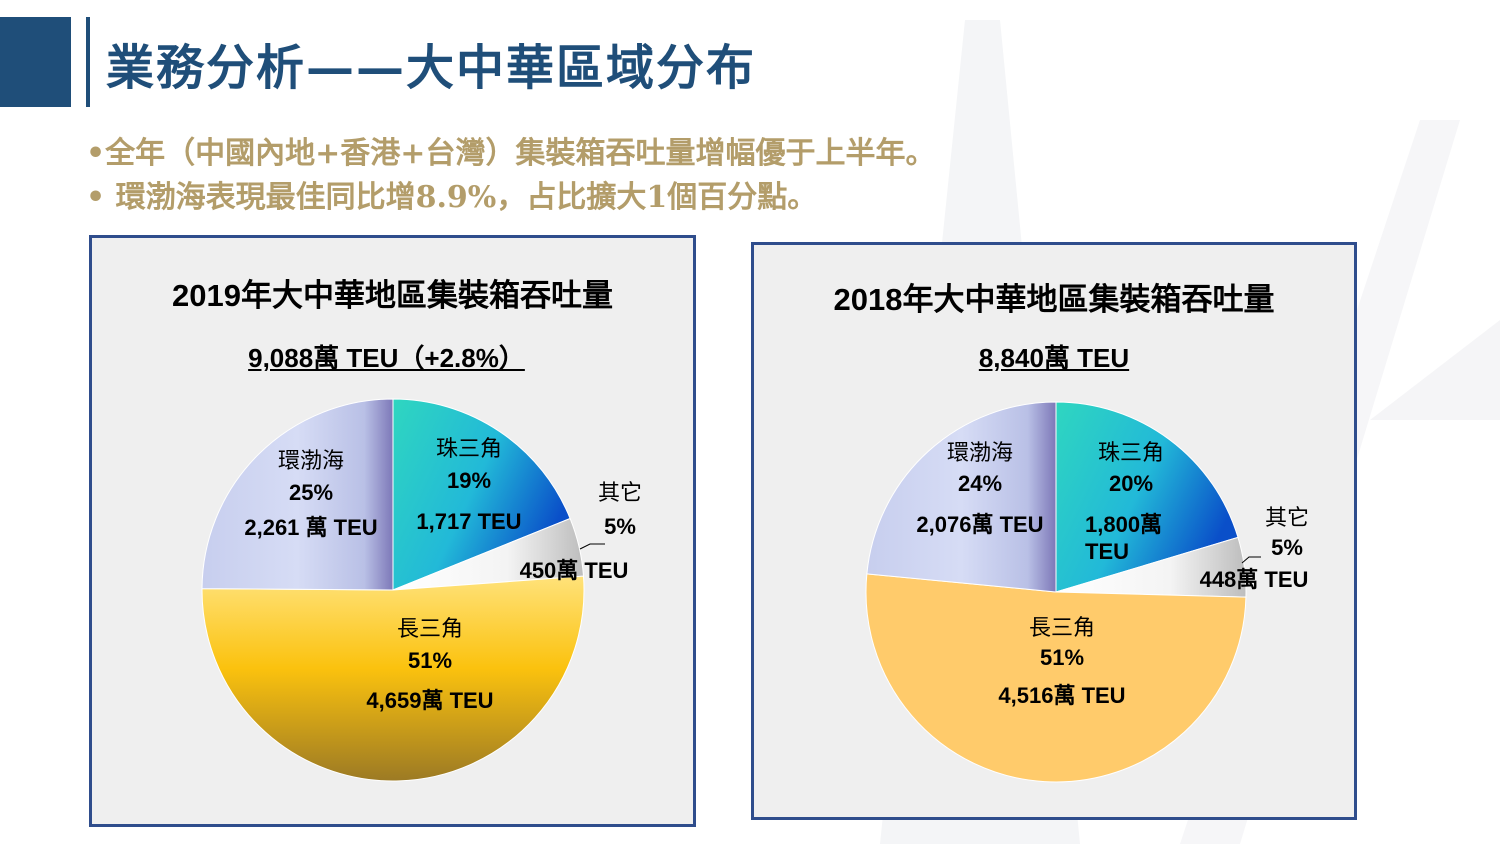  What do you see at coordinates (1054, 299) in the screenshot?
I see `chart-title: 2018年大中華地區集裝箱吞吐量` at bounding box center [1054, 299].